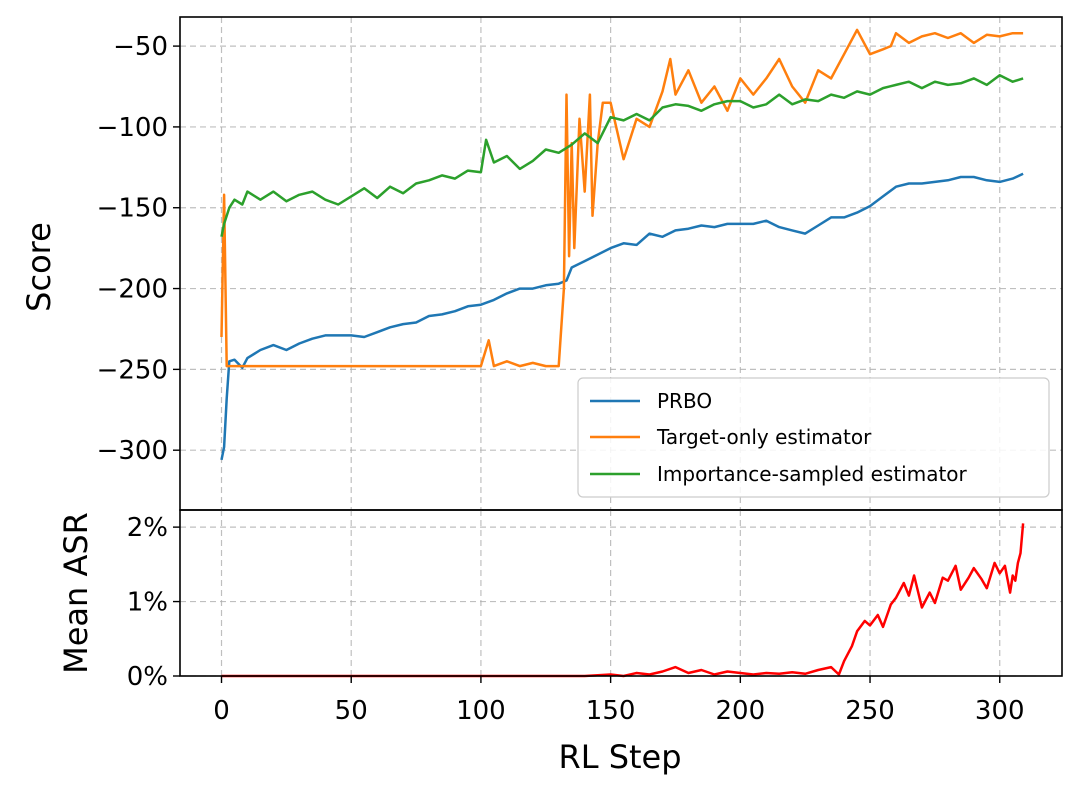 Image resolution: width=1080 pixels, height=793 pixels. What do you see at coordinates (147, 677) in the screenshot?
I see `asr-y-tick-label: 0%` at bounding box center [147, 677].